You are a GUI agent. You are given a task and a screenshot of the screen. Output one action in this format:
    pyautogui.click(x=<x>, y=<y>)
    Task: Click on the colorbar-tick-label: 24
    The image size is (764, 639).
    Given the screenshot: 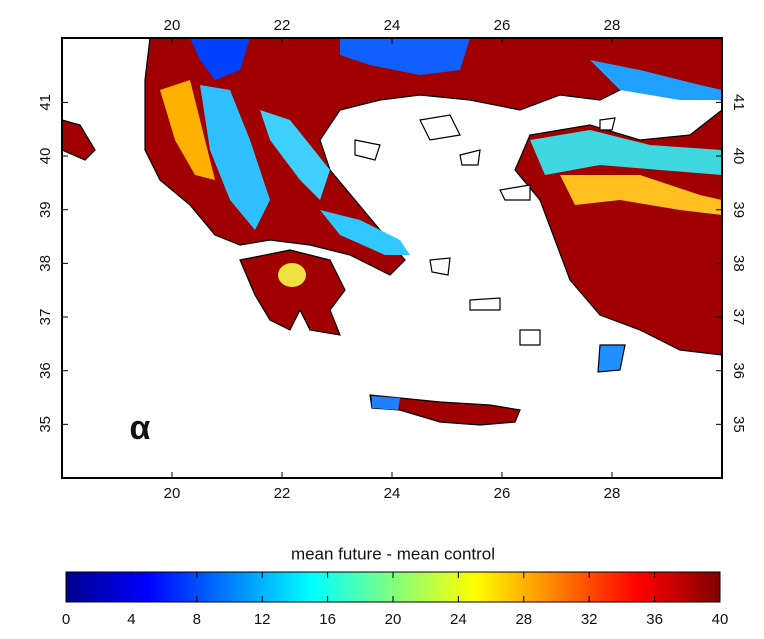 What is the action you would take?
    pyautogui.click(x=458, y=619)
    